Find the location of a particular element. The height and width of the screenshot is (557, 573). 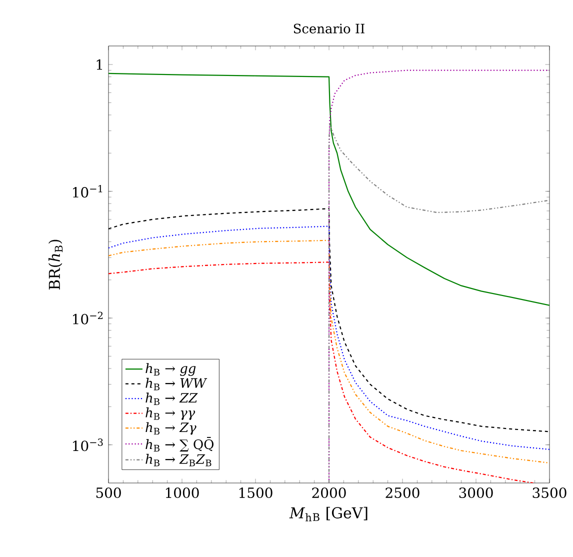

y-tick-label: 10$^{−2}$ is located at coordinates (88, 318).